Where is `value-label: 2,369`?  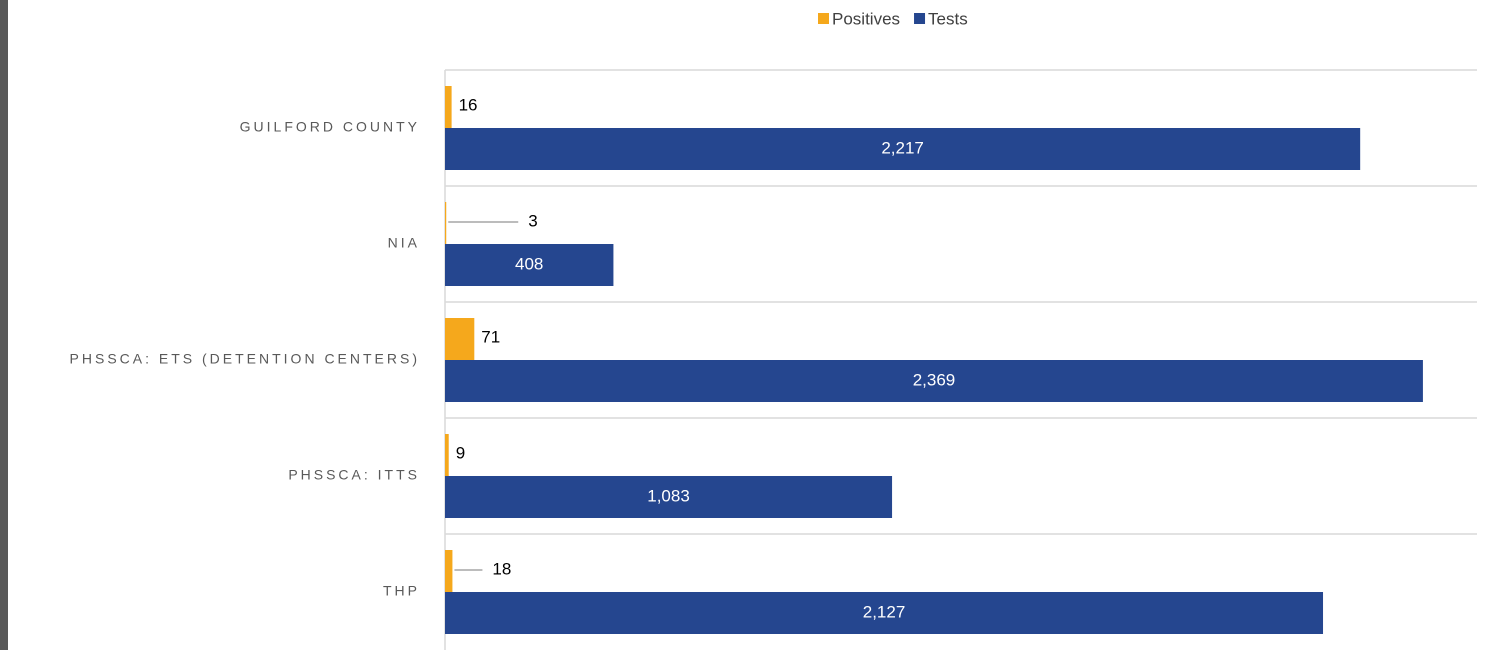
value-label: 2,369 is located at coordinates (934, 379).